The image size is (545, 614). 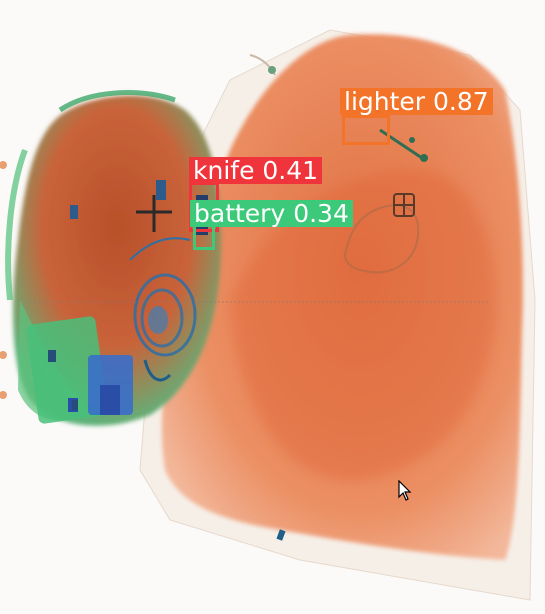 What do you see at coordinates (405, 490) in the screenshot?
I see `mouse-cursor-icon` at bounding box center [405, 490].